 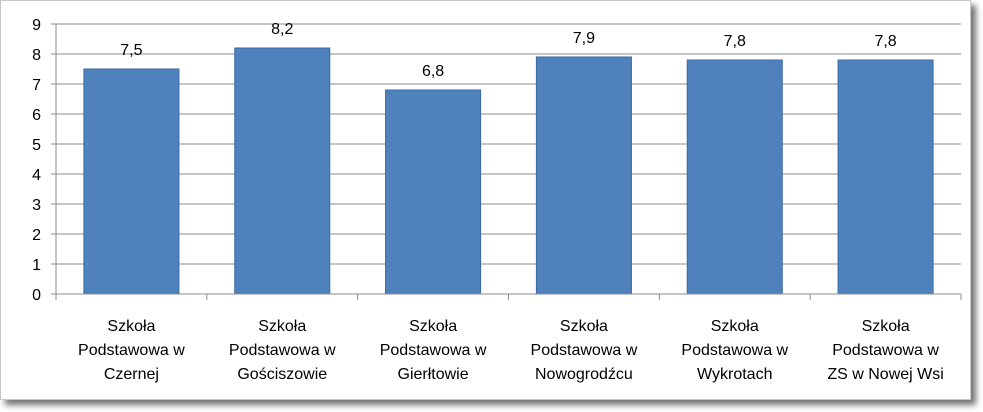 I want to click on y-tick-label: 3, so click(x=36, y=205).